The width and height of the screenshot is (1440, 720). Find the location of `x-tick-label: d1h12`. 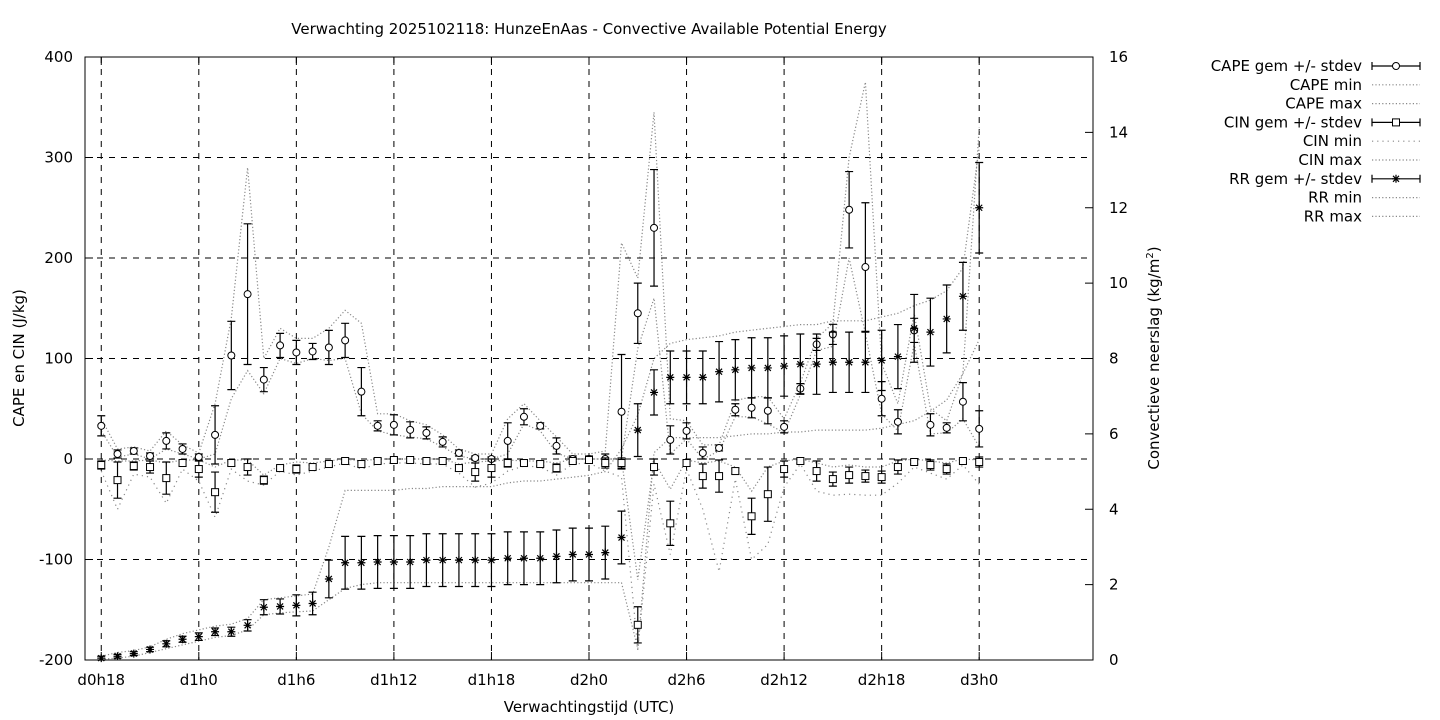

x-tick-label: d1h12 is located at coordinates (394, 680).